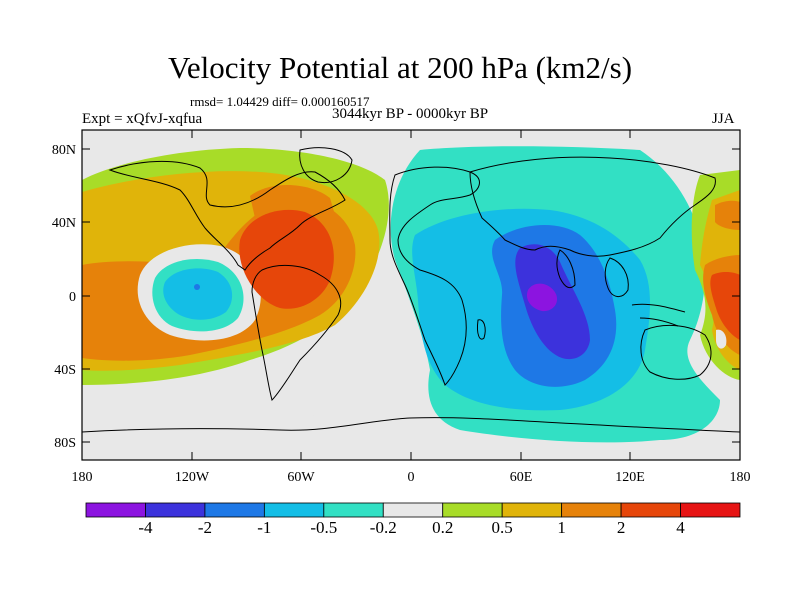  What do you see at coordinates (723, 119) in the screenshot?
I see `season-label: JJA` at bounding box center [723, 119].